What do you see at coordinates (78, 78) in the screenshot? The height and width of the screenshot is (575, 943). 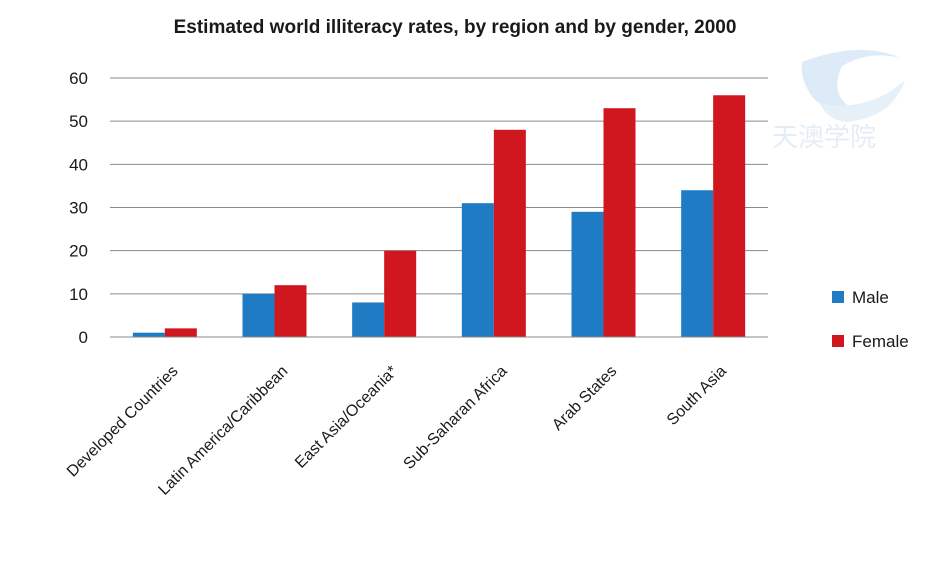 I see `y-tick-label: 60` at bounding box center [78, 78].